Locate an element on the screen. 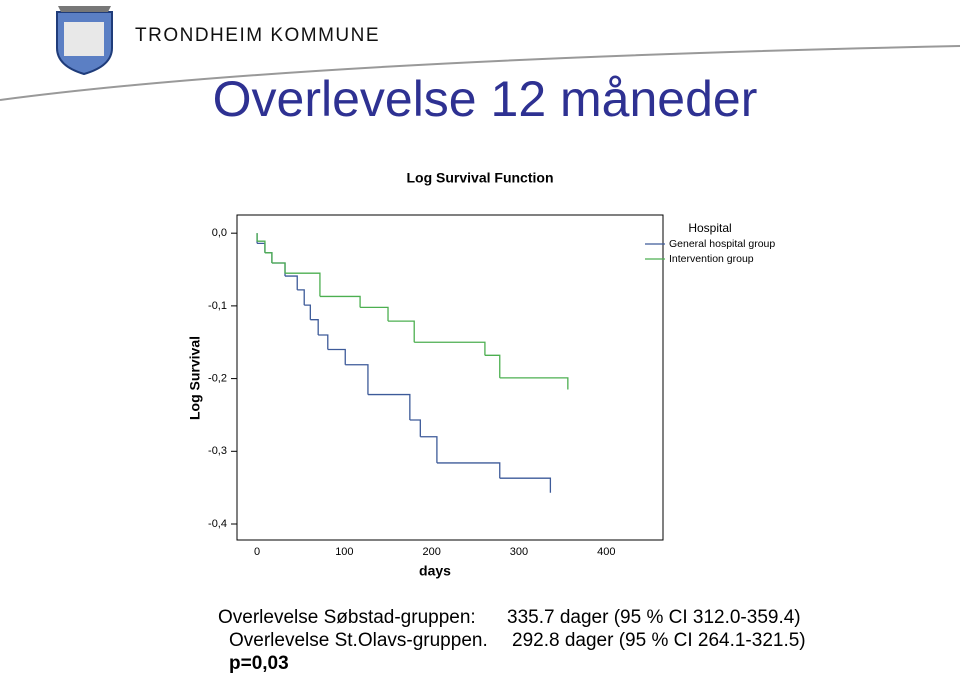 Image resolution: width=960 pixels, height=679 pixels. y-tick-label: -0,4 is located at coordinates (217, 524).